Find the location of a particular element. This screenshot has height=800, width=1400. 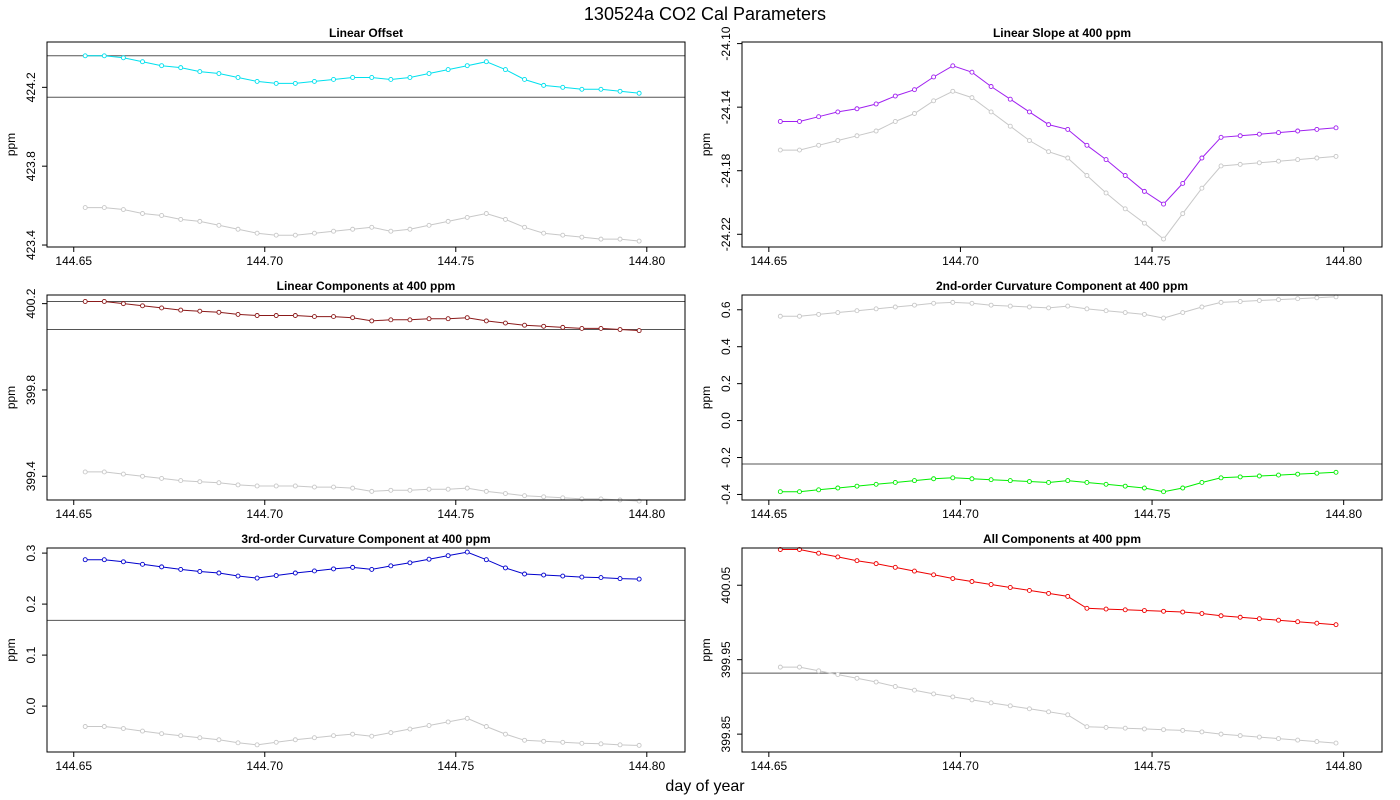

x-tick-label: 144.75 is located at coordinates (455, 514).